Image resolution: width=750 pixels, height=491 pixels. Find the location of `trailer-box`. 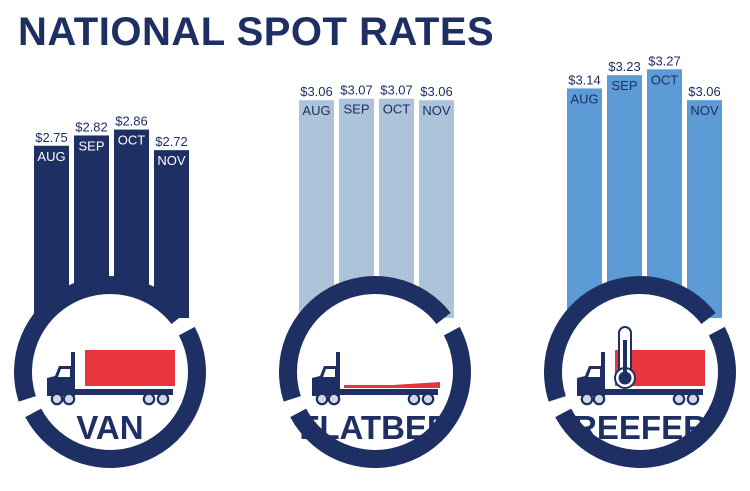

trailer-box is located at coordinates (130, 368).